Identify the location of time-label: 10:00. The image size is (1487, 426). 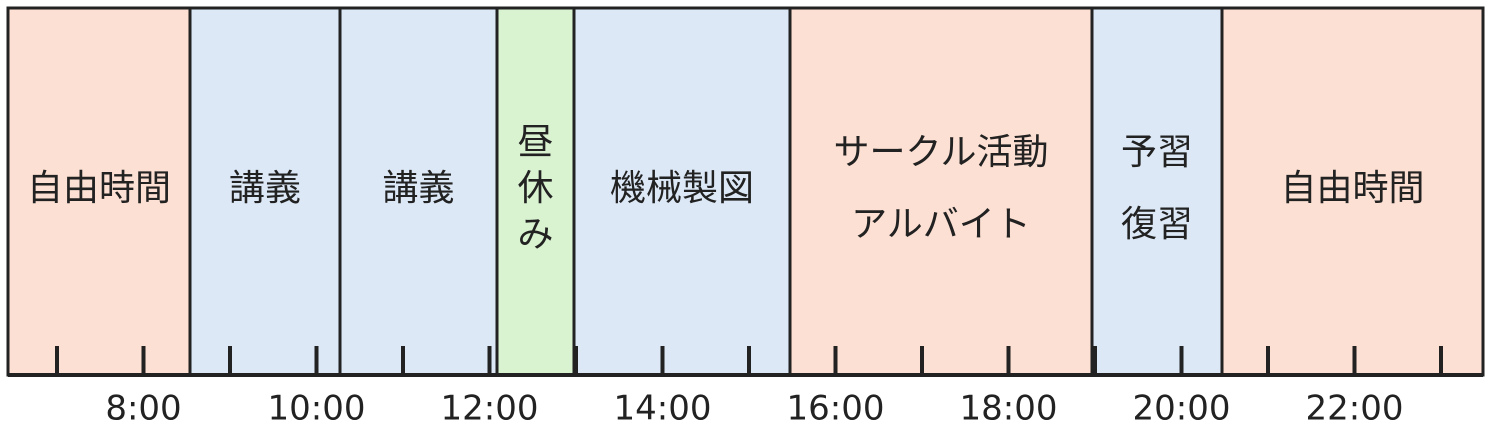
(317, 407).